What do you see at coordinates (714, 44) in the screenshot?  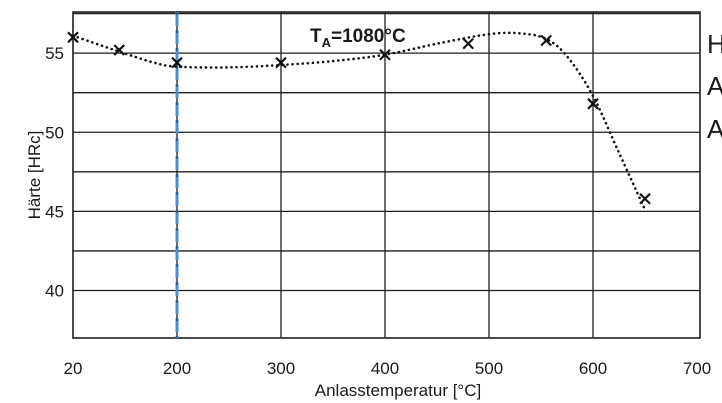 I see `clipped-text-1: H` at bounding box center [714, 44].